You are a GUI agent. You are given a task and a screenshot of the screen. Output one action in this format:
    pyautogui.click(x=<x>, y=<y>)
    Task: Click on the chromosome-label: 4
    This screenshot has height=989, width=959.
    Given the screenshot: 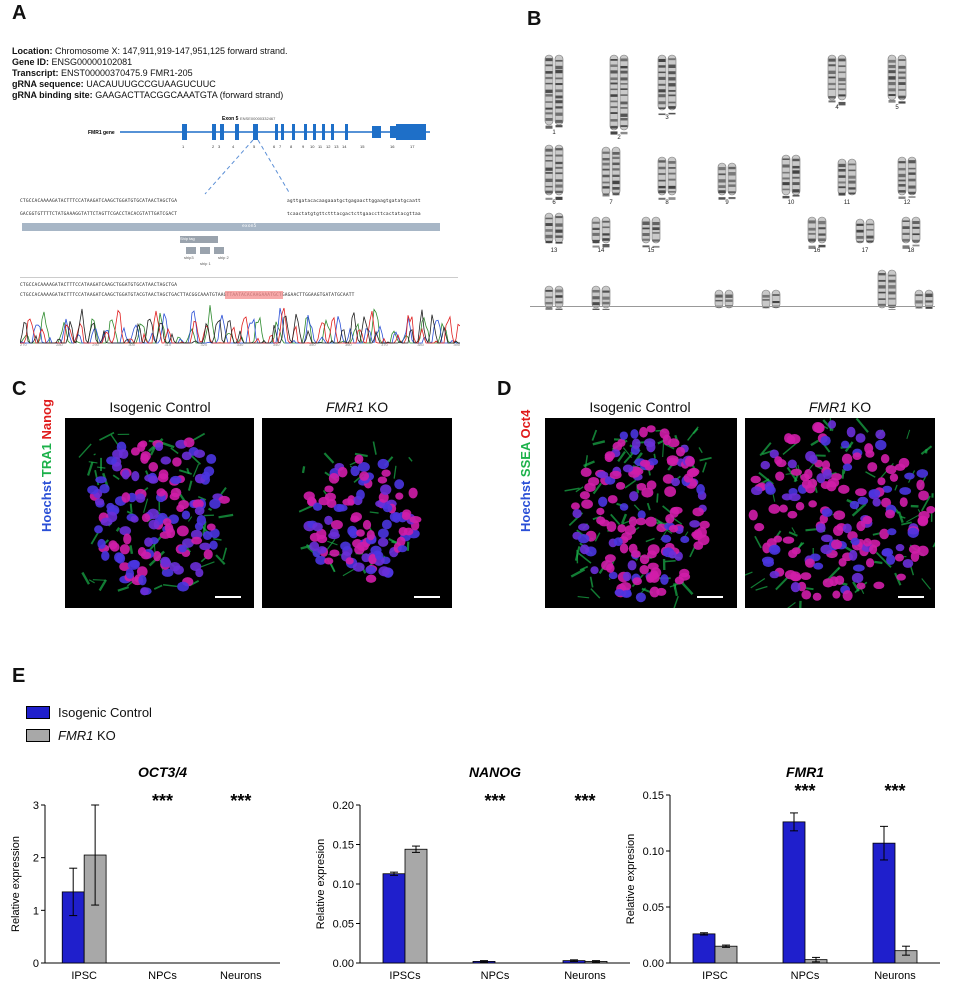 What is the action you would take?
    pyautogui.click(x=837, y=108)
    